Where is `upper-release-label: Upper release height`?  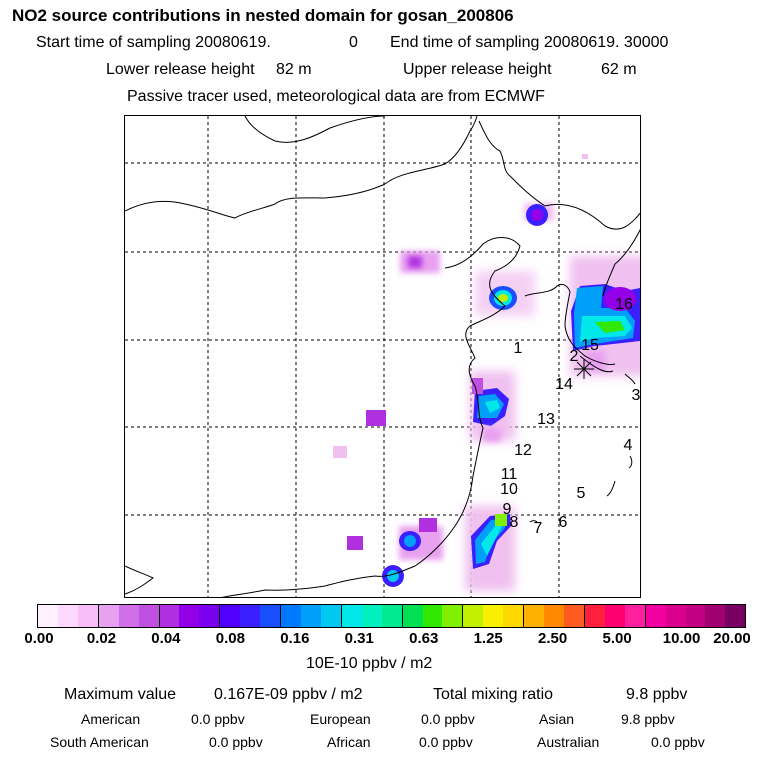 upper-release-label: Upper release height is located at coordinates (477, 69).